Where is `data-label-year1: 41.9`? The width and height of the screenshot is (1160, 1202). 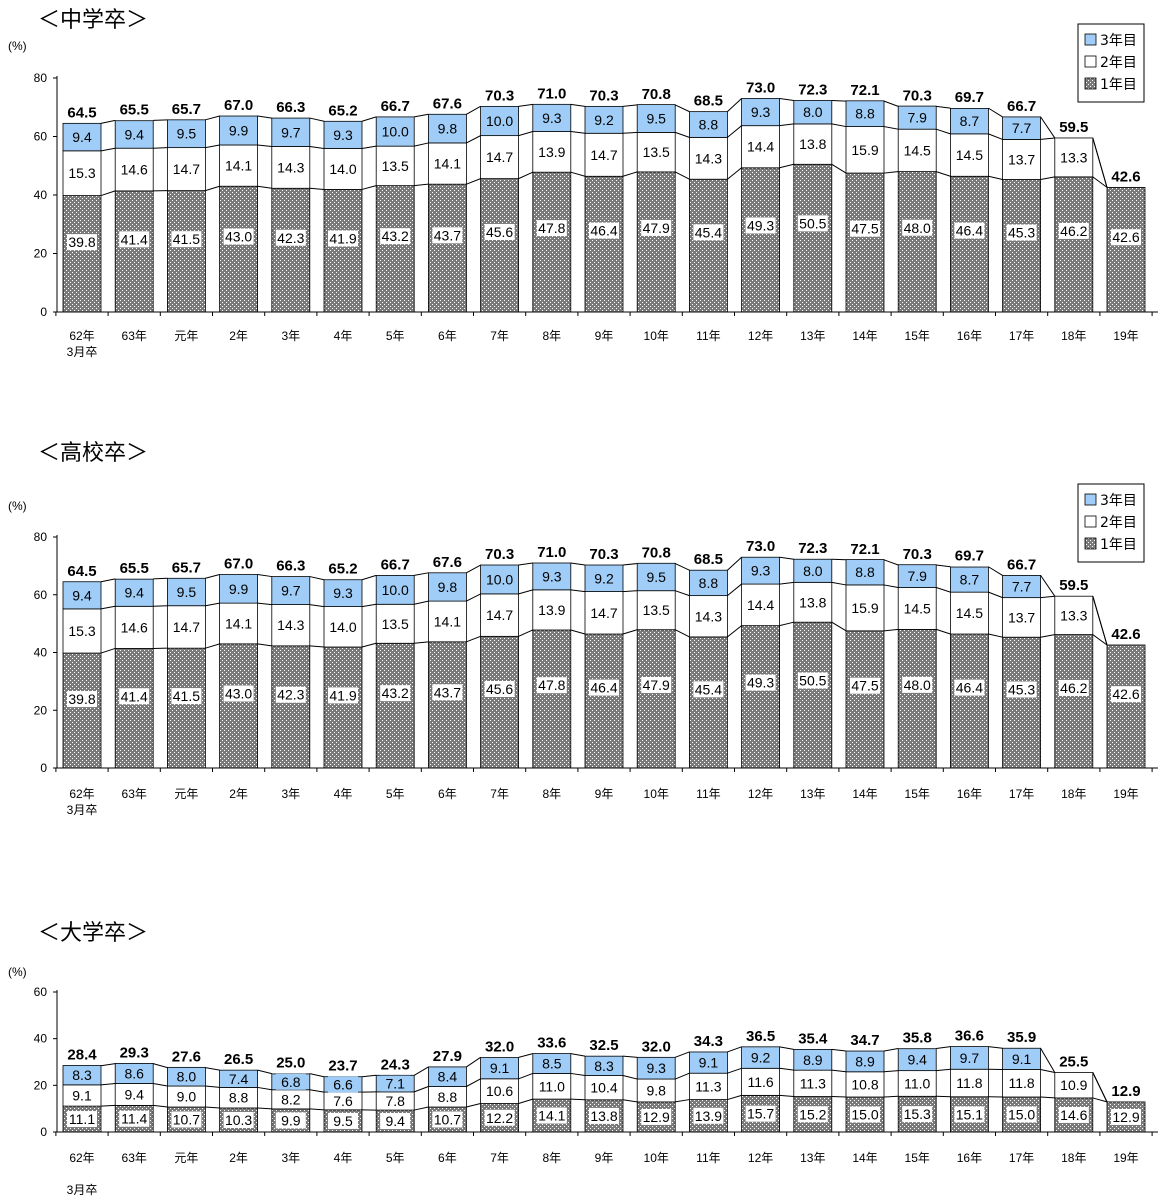
data-label-year1: 41.9 is located at coordinates (342, 695).